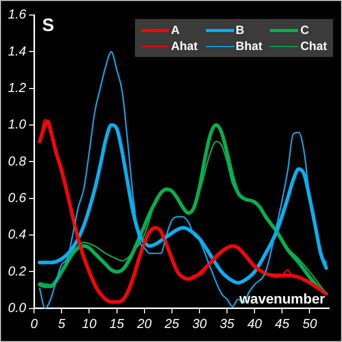 This screenshot has width=342, height=342. What do you see at coordinates (17, 308) in the screenshot?
I see `y-tick-label: 0.0` at bounding box center [17, 308].